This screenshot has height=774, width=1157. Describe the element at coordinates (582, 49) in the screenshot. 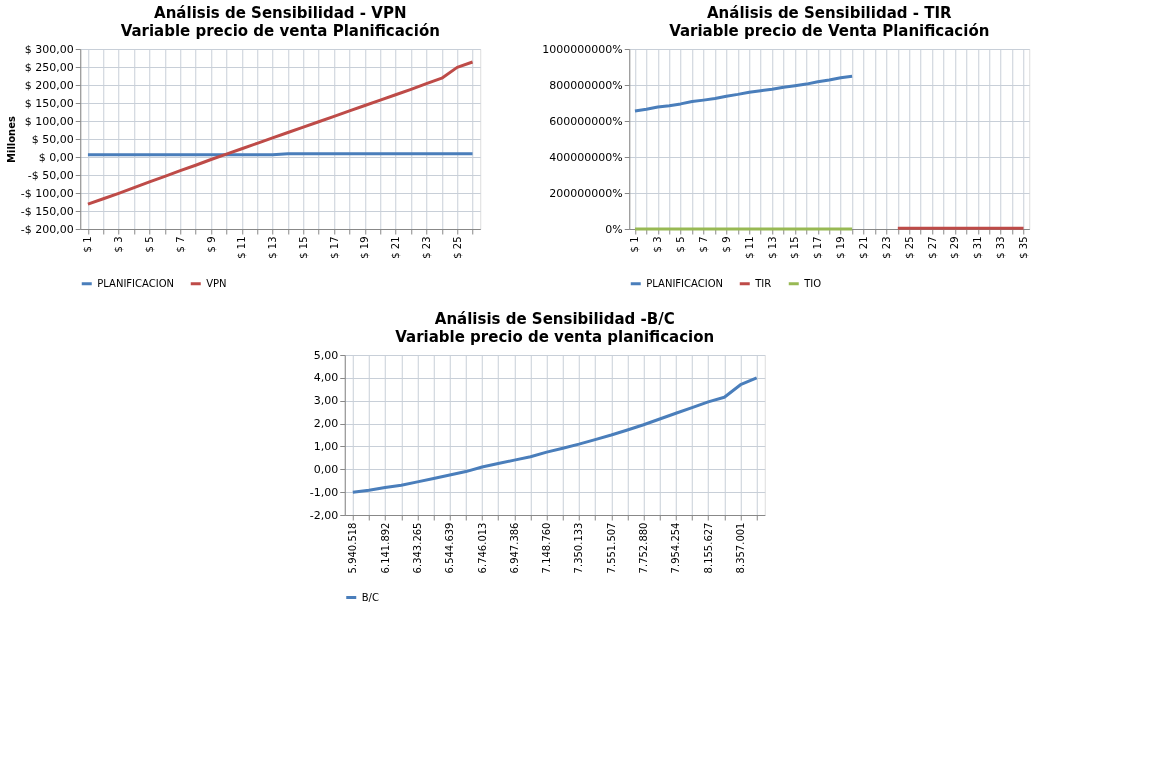

I see `y-tick-label: 1000000000%` at that location.